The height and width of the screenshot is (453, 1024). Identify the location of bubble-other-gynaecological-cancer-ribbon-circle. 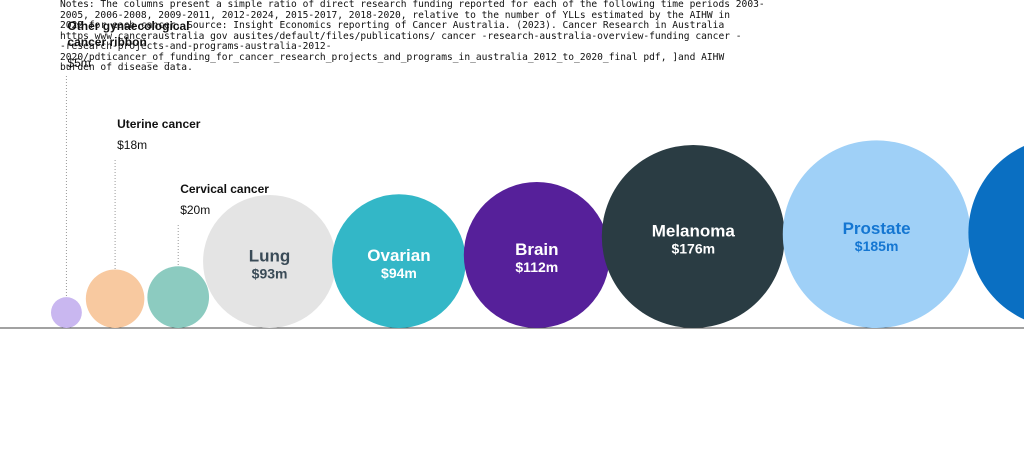
(66, 313).